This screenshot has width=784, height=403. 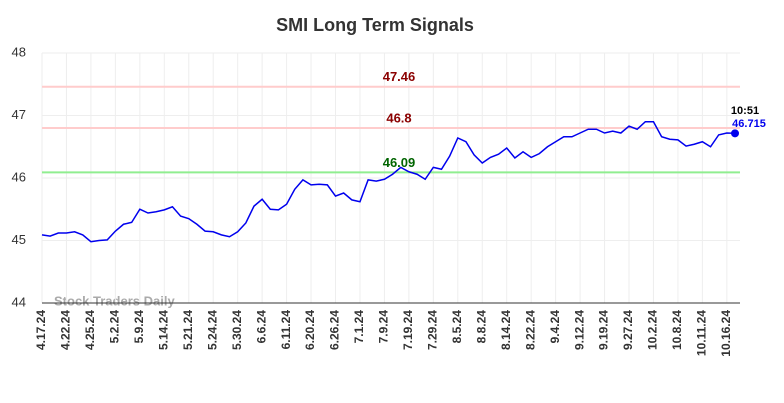 What do you see at coordinates (653, 330) in the screenshot?
I see `x-tick-label: 10.2.24` at bounding box center [653, 330].